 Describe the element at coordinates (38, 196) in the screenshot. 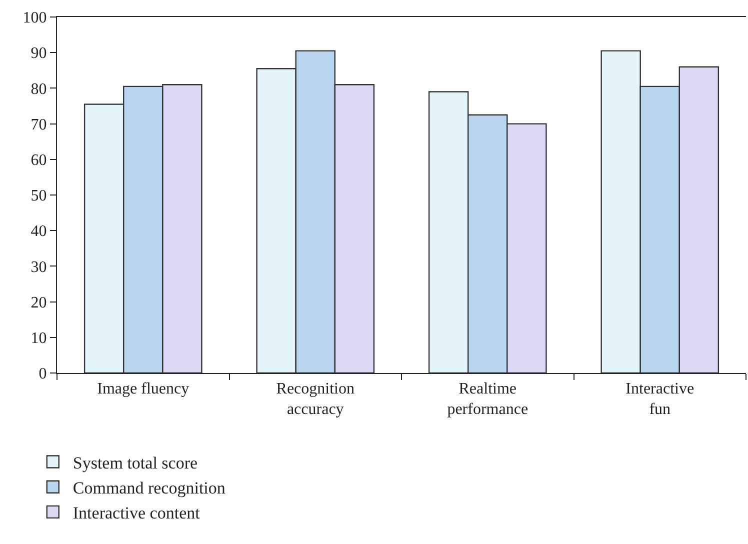

I see `y-tick-label: 50` at that location.